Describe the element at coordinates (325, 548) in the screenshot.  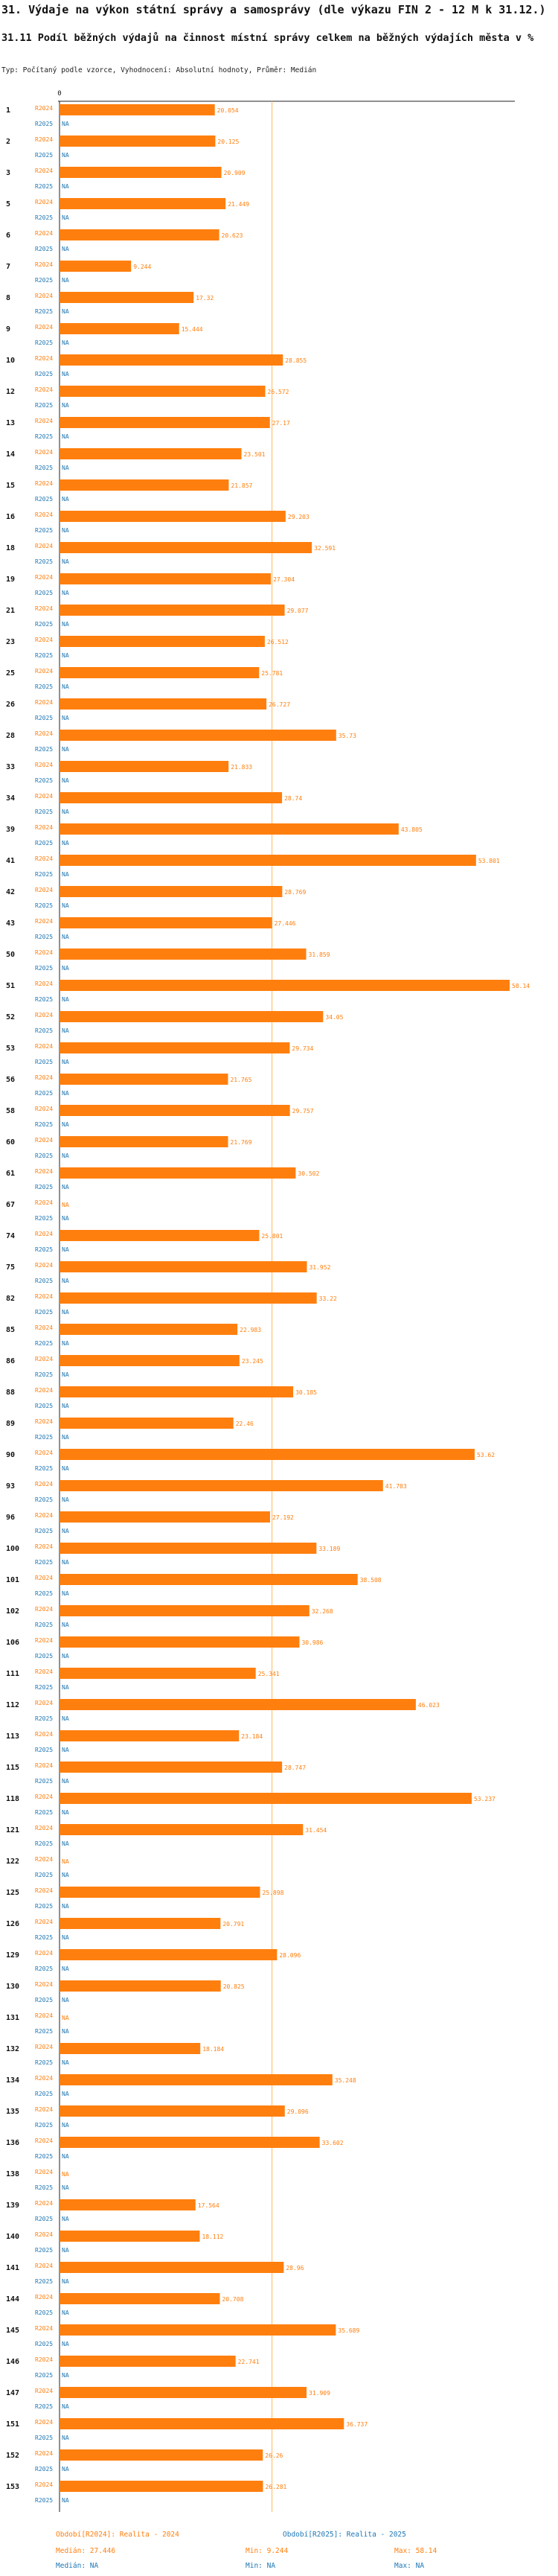
I see `data-label-r2024: 32.591` at that location.